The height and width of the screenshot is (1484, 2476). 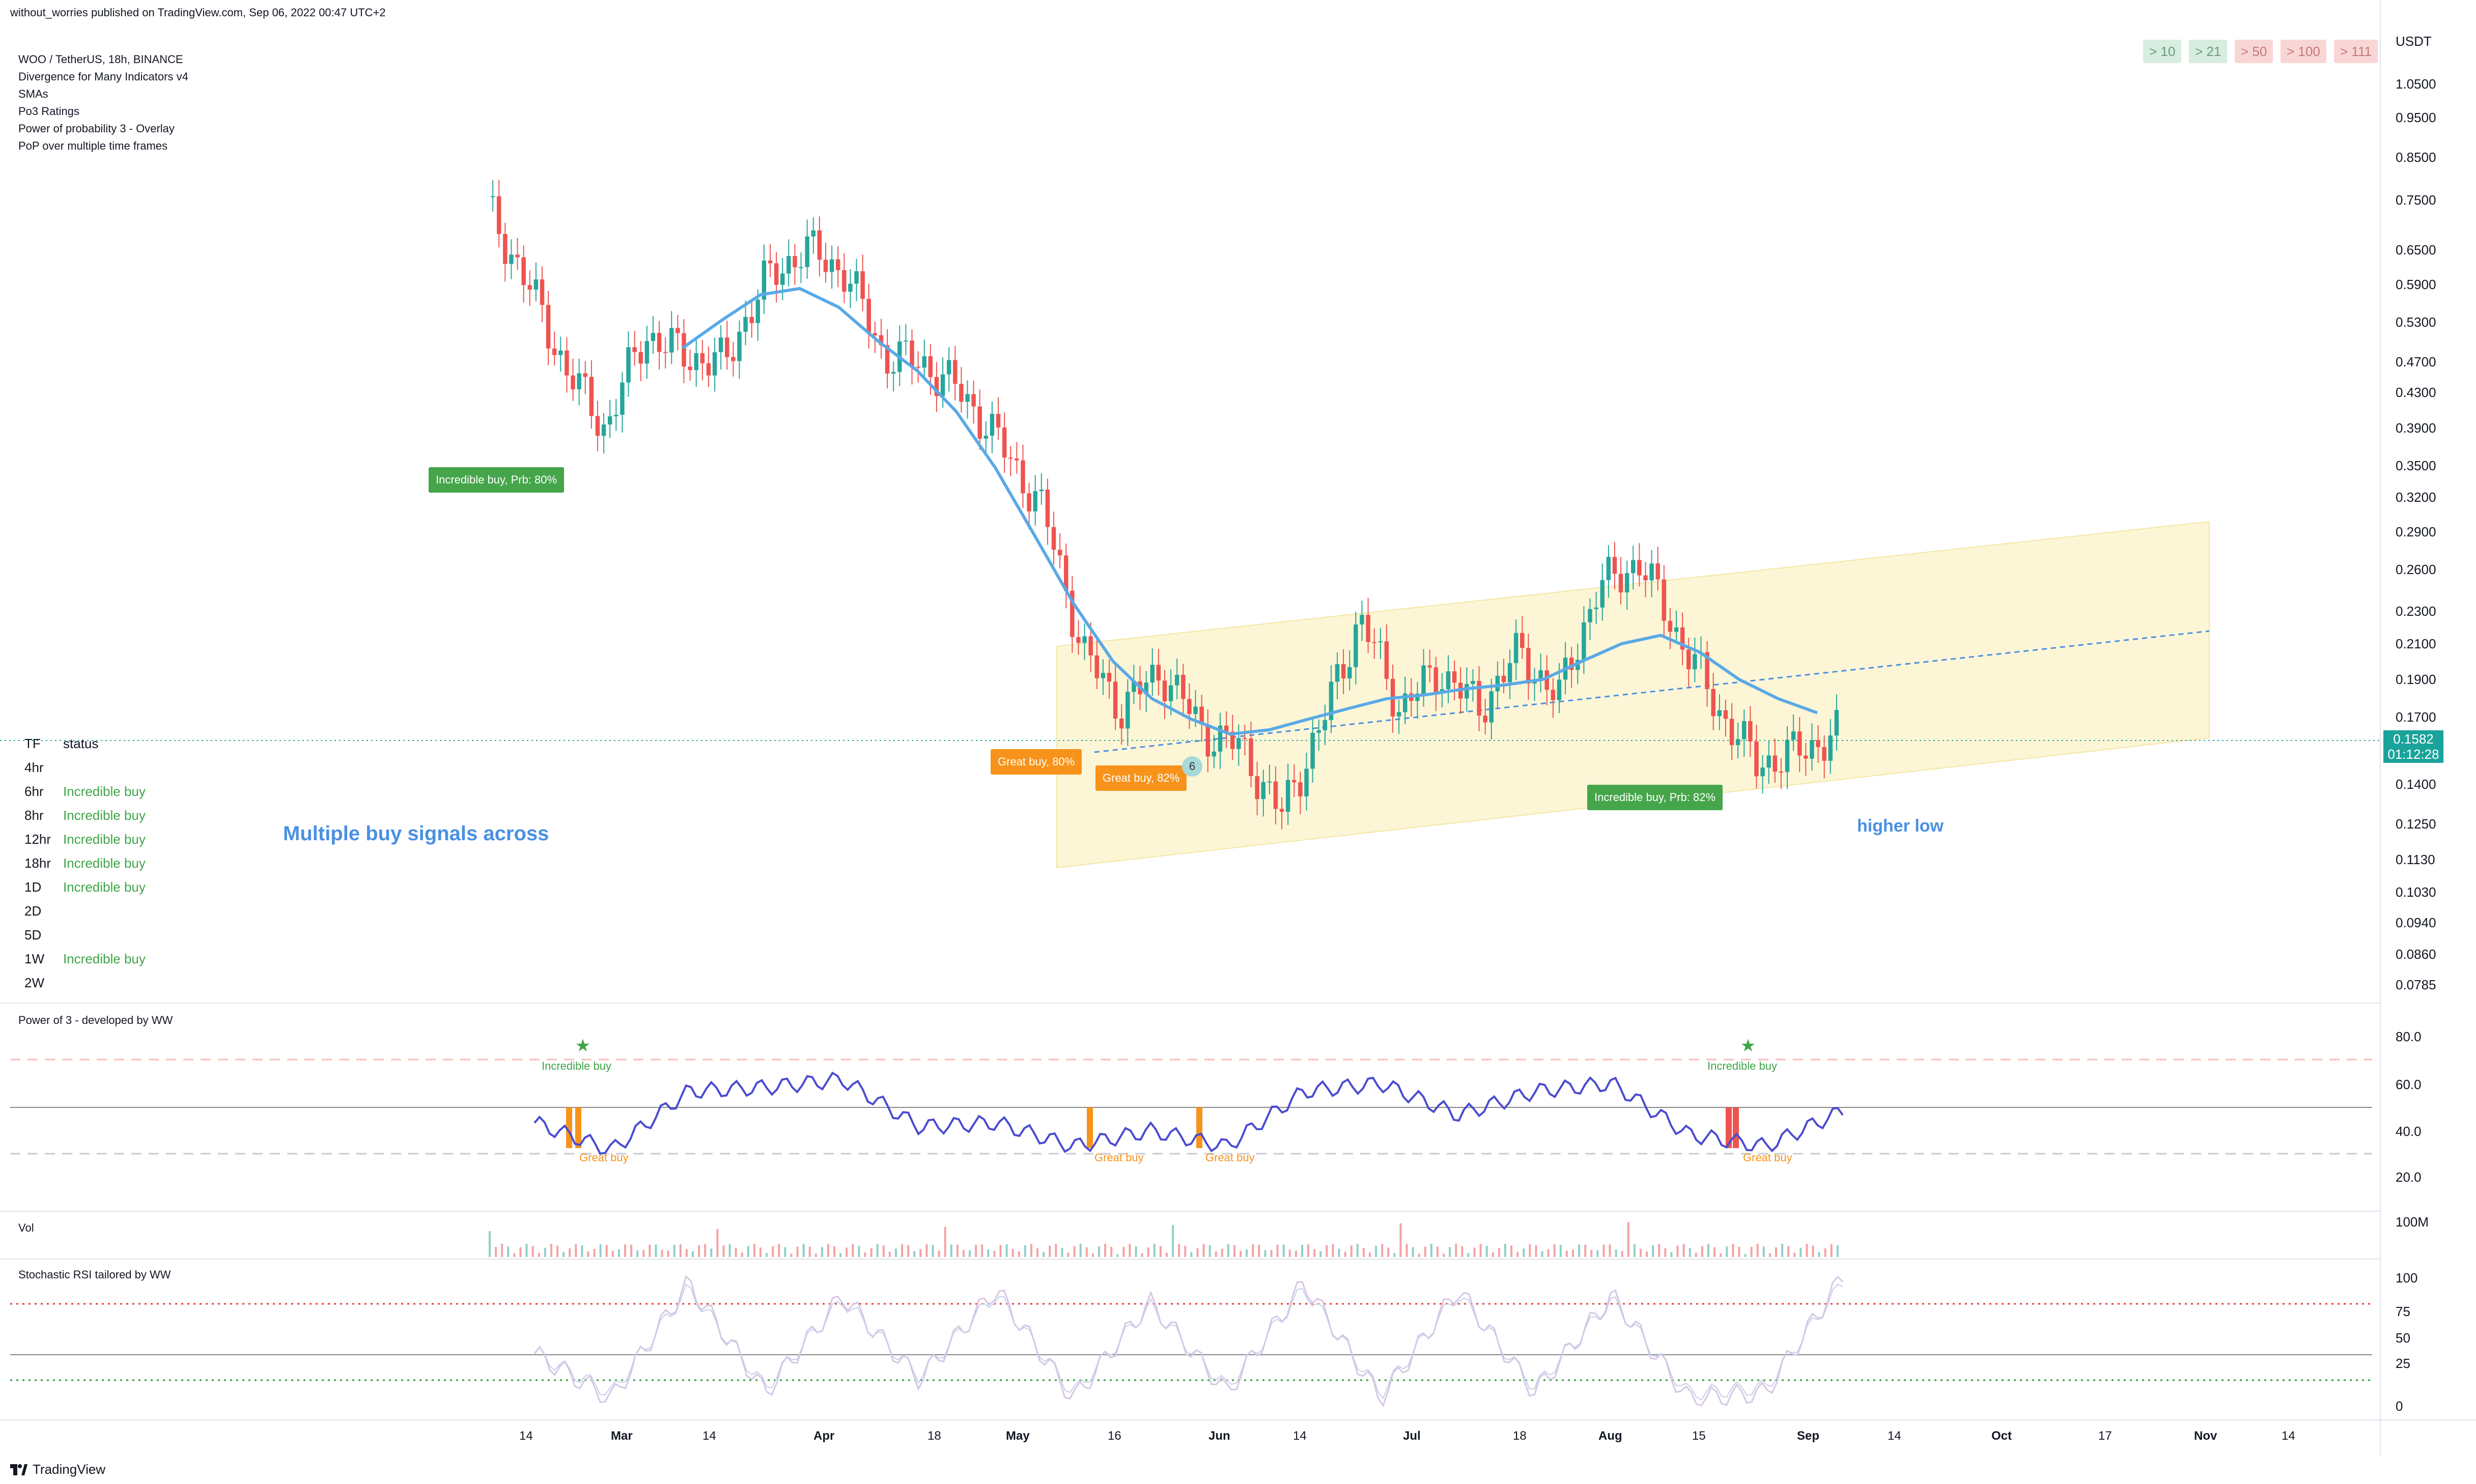 I want to click on tradingview-footer: TradingView, so click(x=58, y=1469).